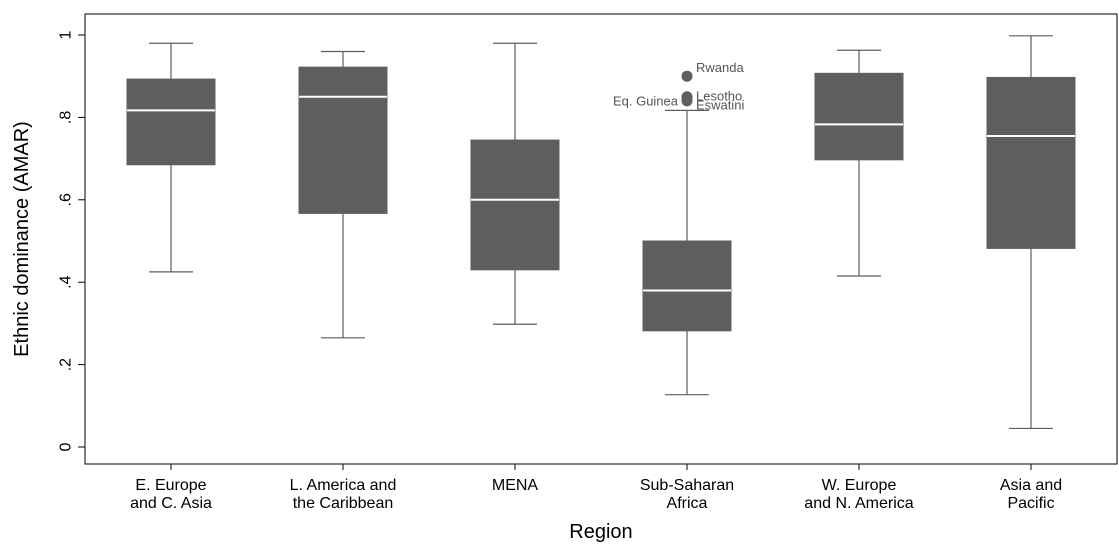 This screenshot has height=546, width=1119. I want to click on x-tick-label: and C. Asia, so click(171, 503).